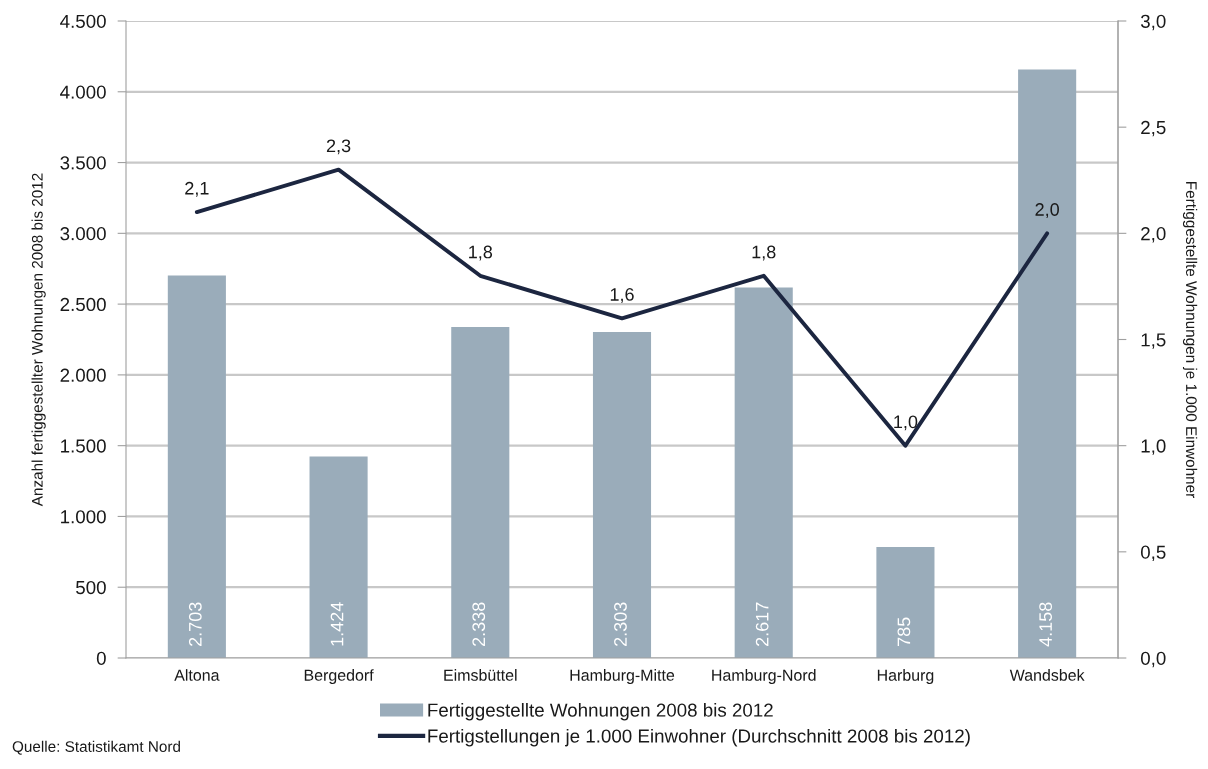 Image resolution: width=1208 pixels, height=769 pixels. Describe the element at coordinates (83, 163) in the screenshot. I see `y-tick-label: 3.500` at that location.